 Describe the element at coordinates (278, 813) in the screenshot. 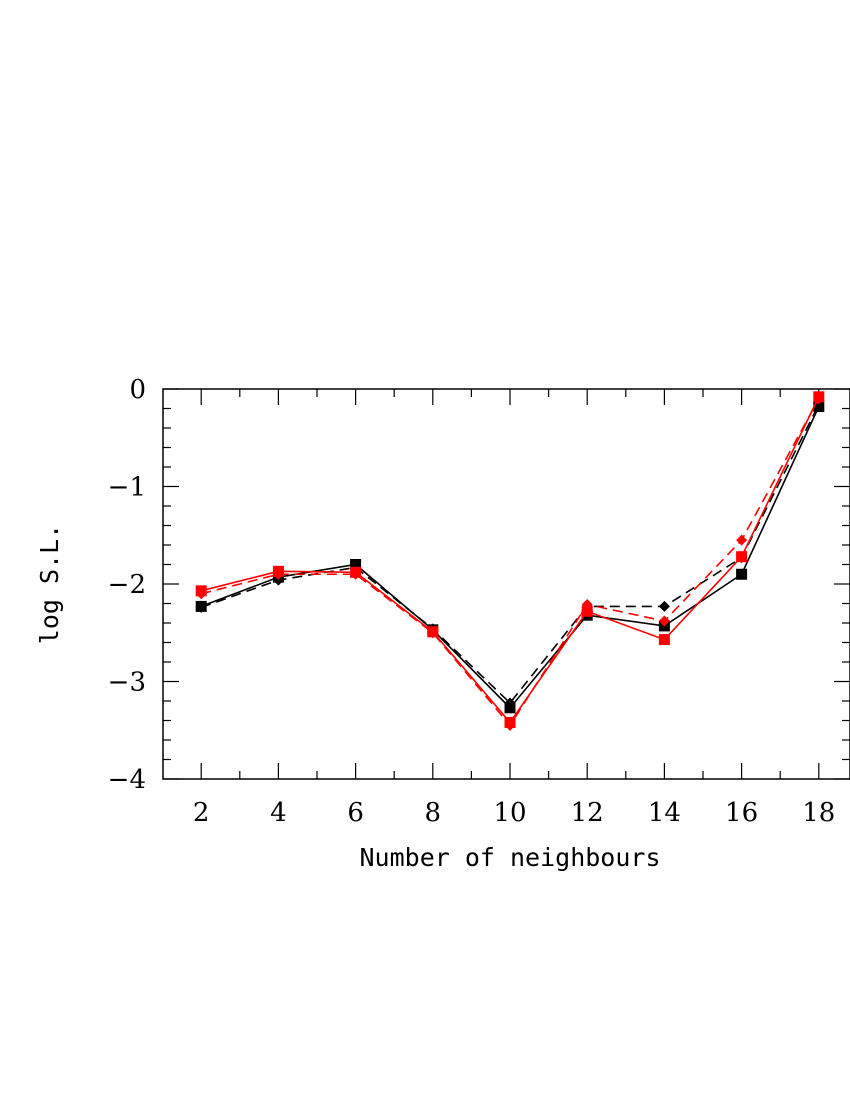

I see `x-tick-label: 4` at that location.